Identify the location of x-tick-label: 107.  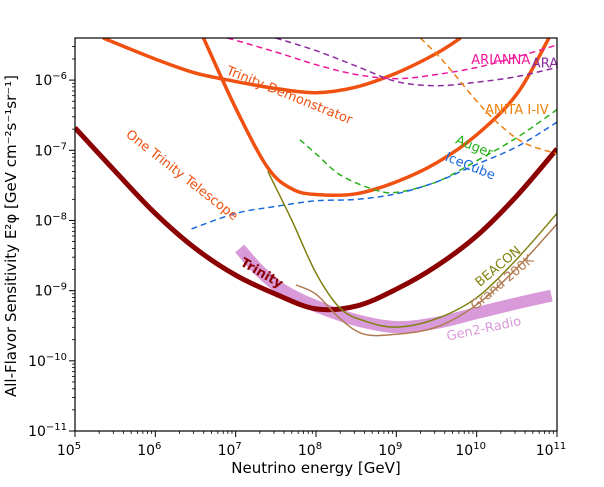
(230, 450).